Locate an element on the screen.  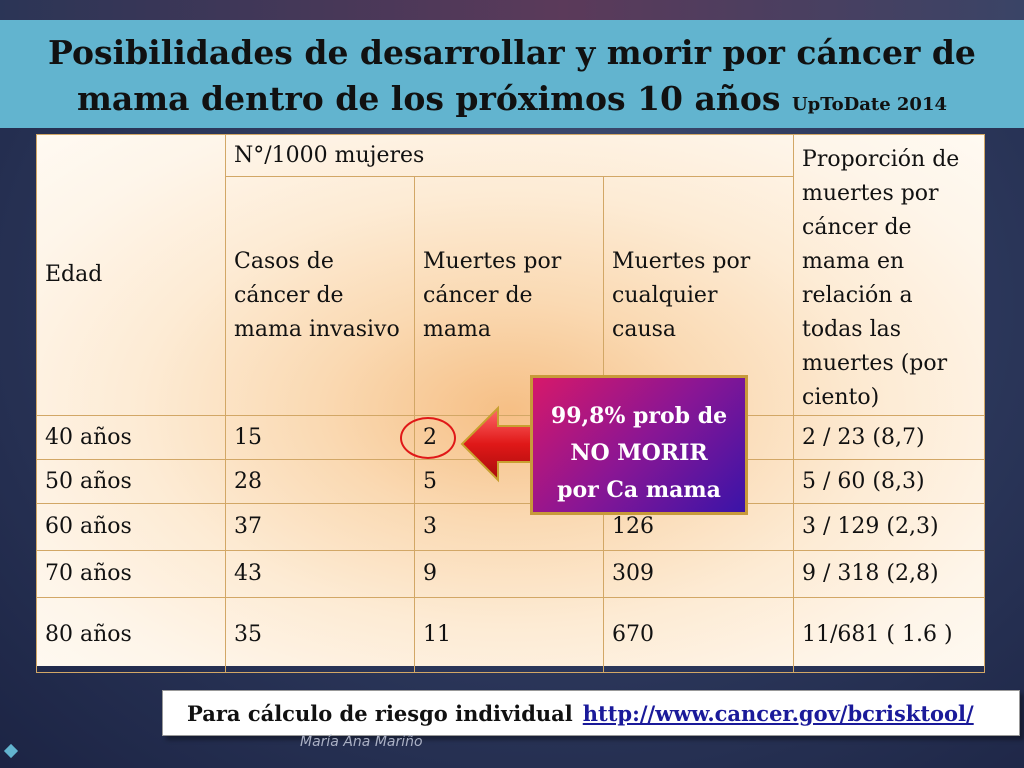
header-age: Edad is located at coordinates (131, 275).